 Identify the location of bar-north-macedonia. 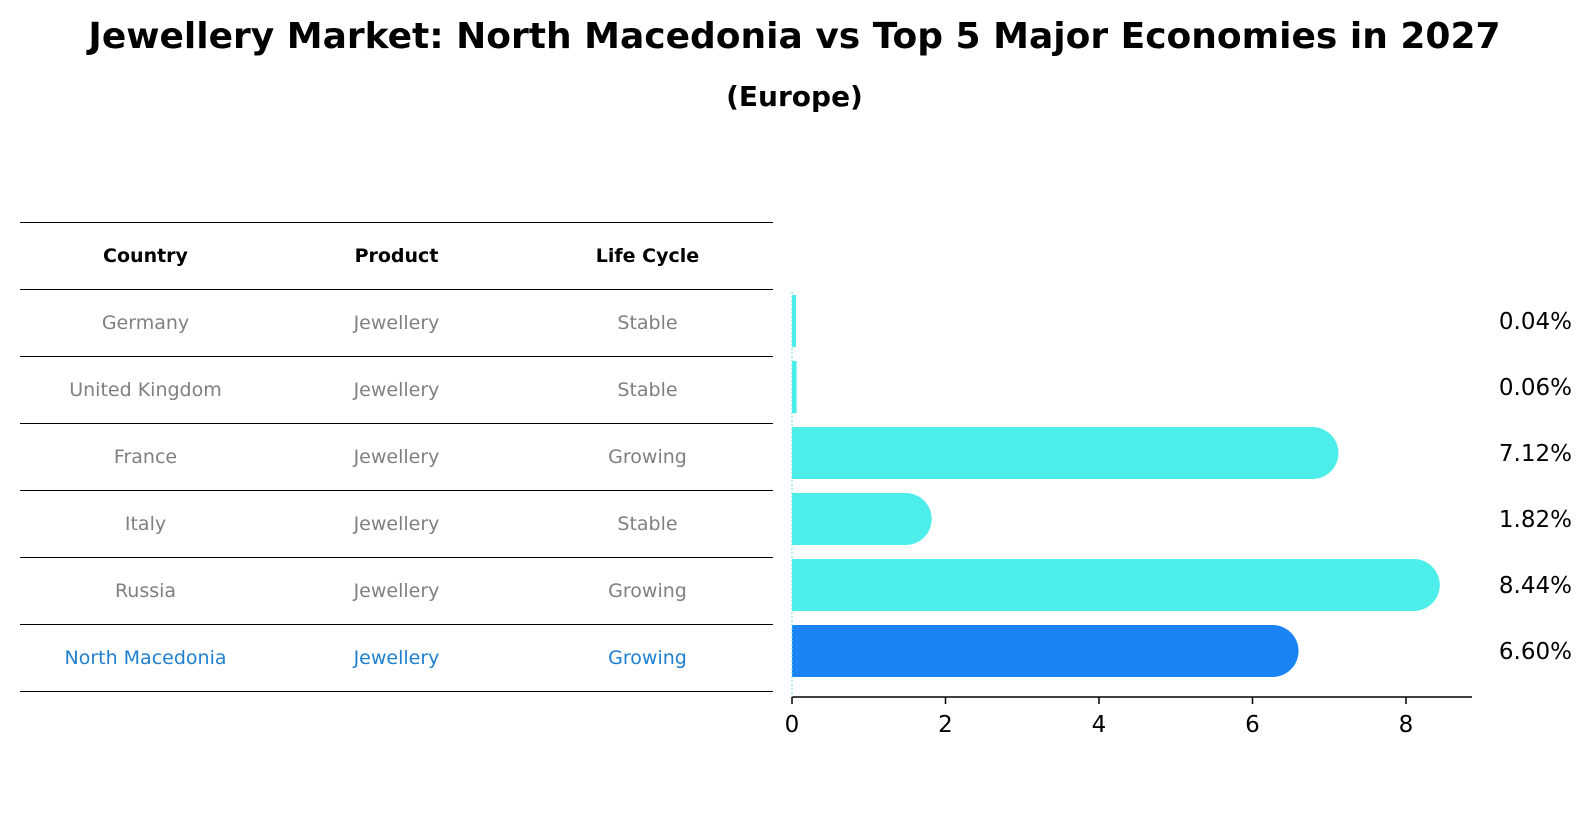
(1045, 651).